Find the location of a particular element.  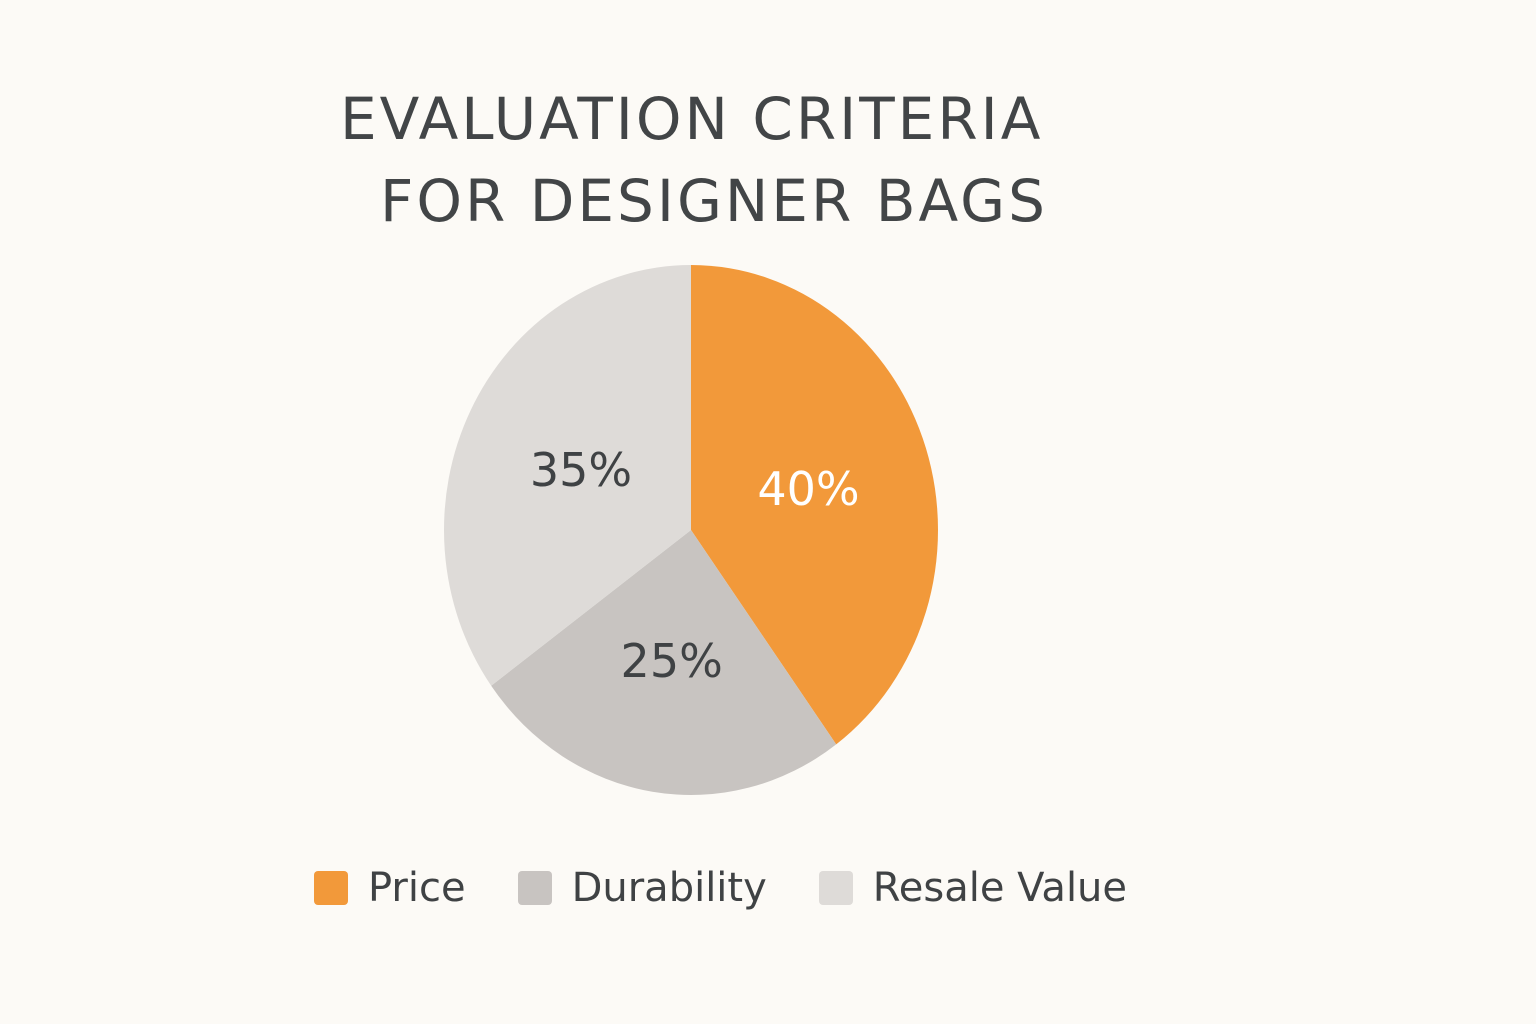

legend-item-durability: Durability is located at coordinates (642, 888).